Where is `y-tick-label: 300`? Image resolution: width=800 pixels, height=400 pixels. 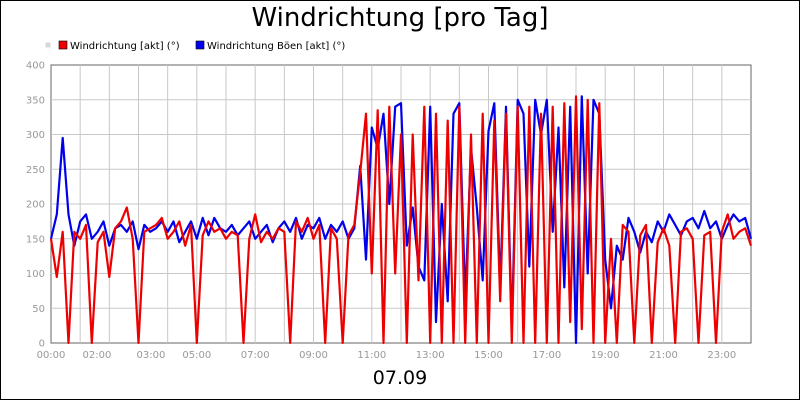
y-tick-label: 300 is located at coordinates (35, 135).